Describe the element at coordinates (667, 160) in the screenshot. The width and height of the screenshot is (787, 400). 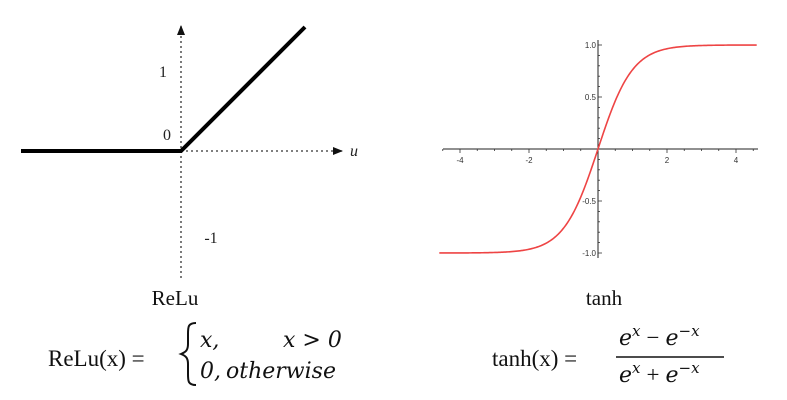
I see `tanh-x-tick-label: 2` at that location.